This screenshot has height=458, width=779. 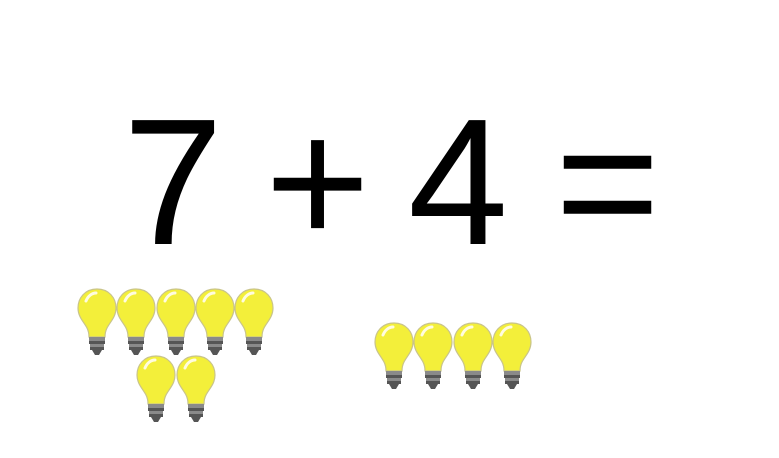 I want to click on operand-a: 7, so click(x=173, y=182).